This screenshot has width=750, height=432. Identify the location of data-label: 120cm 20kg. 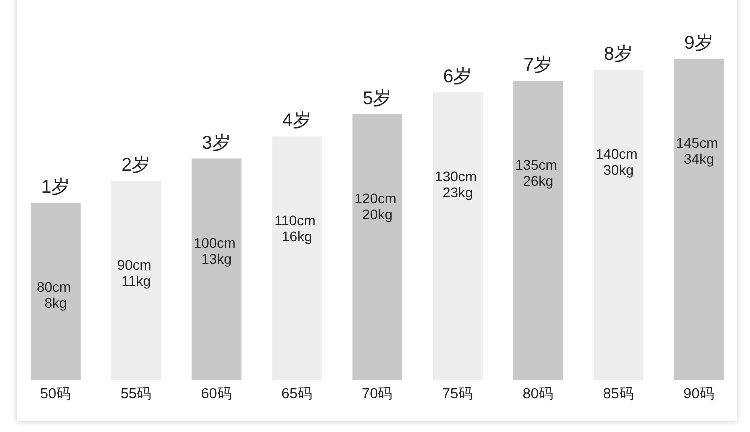
(377, 206).